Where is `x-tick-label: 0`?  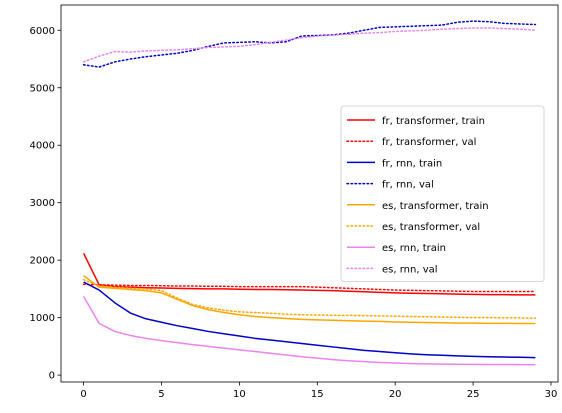 x-tick-label: 0 is located at coordinates (83, 394).